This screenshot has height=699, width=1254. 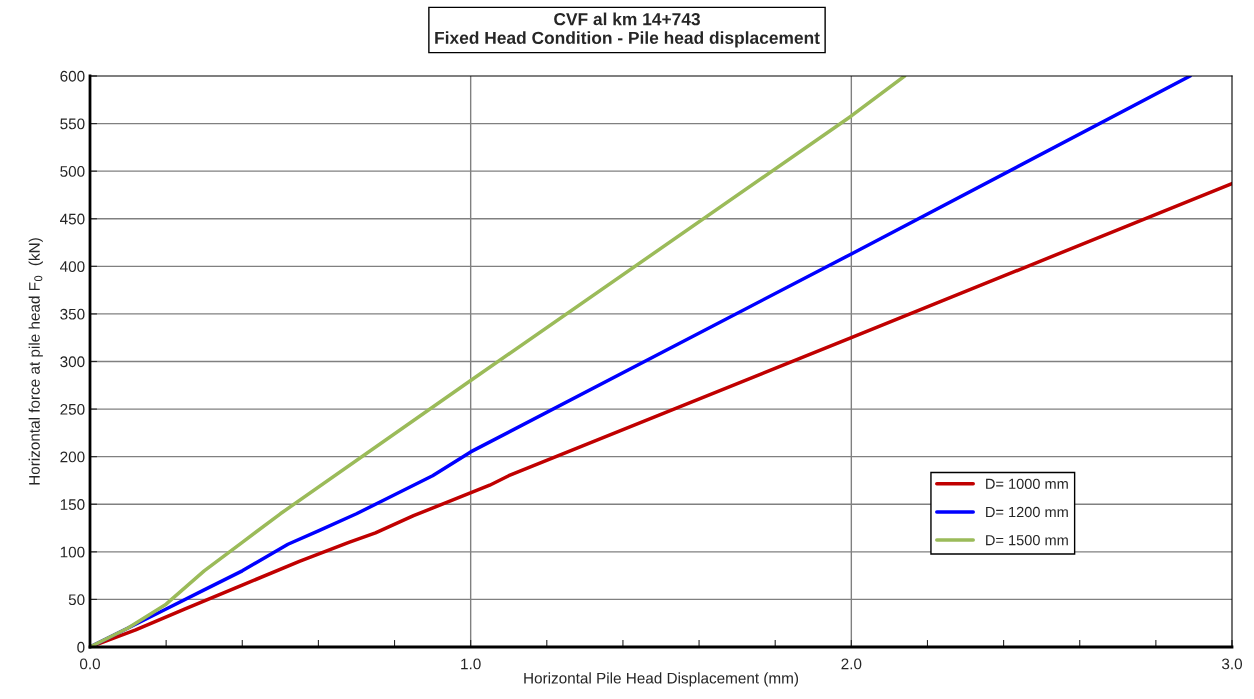 What do you see at coordinates (1027, 540) in the screenshot?
I see `legend-label: D= 1500 mm` at bounding box center [1027, 540].